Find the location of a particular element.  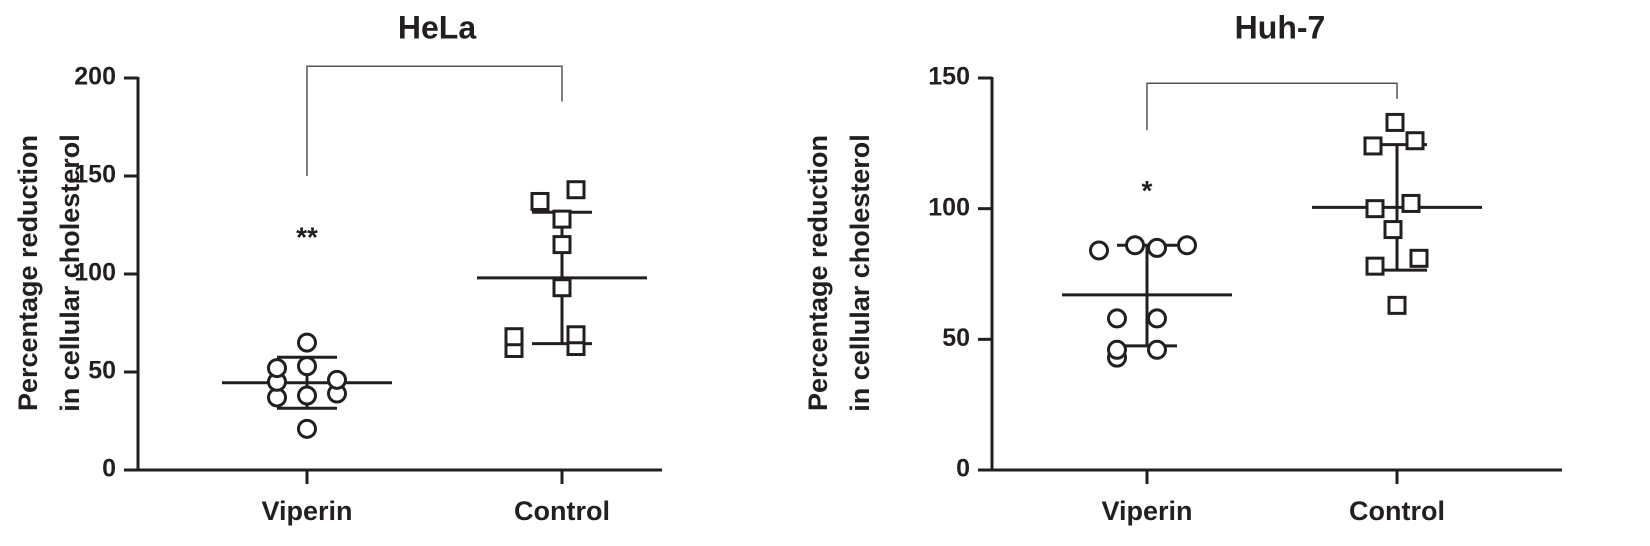

chart-title: HeLa is located at coordinates (437, 27).